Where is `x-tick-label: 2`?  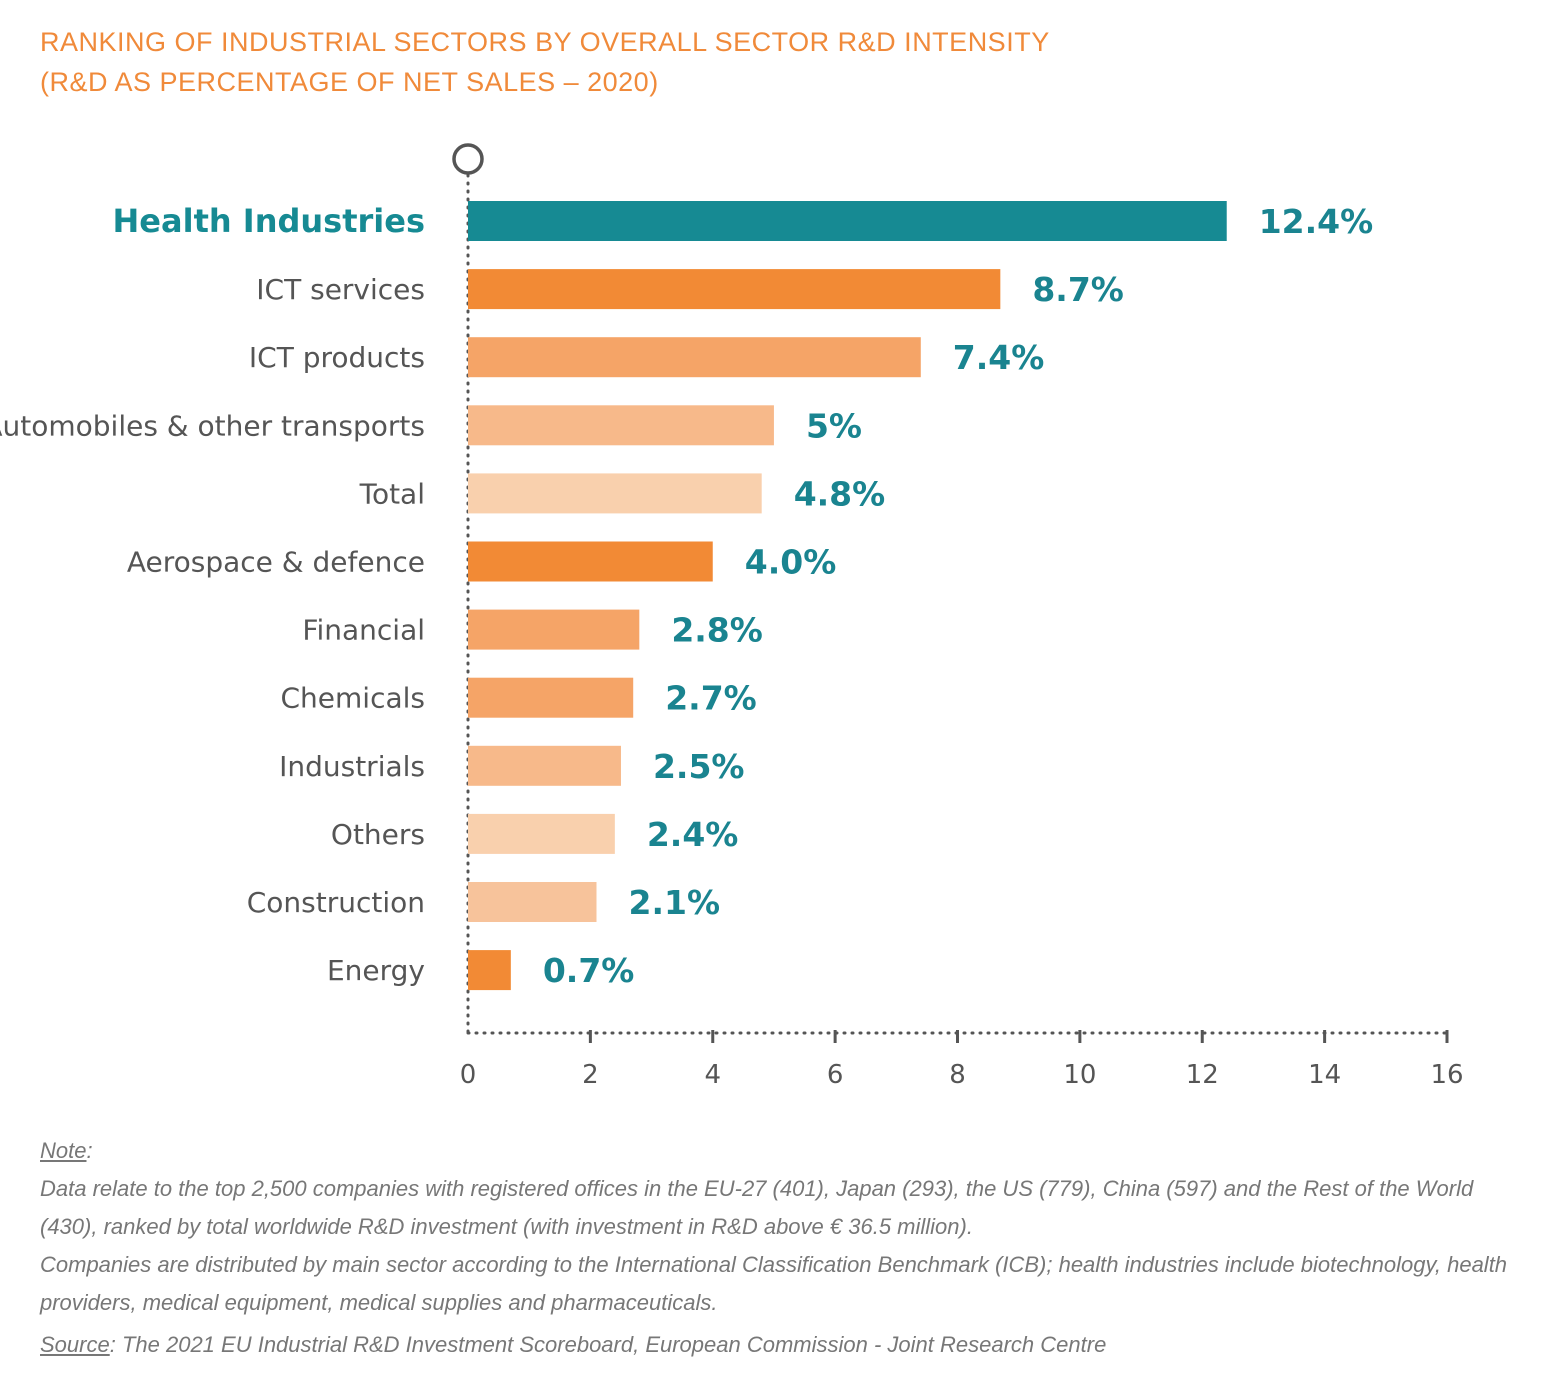 x-tick-label: 2 is located at coordinates (590, 1075).